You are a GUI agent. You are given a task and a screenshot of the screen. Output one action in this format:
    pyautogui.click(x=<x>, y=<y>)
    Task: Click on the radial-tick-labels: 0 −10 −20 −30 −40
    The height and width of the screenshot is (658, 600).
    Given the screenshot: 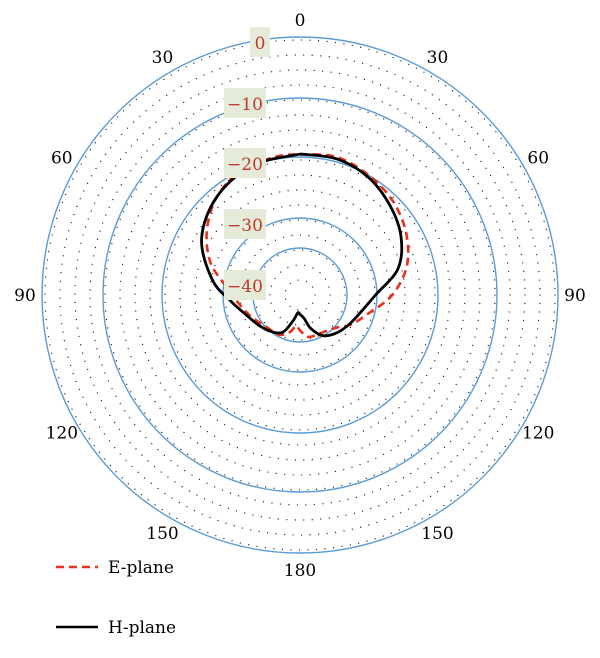 What is the action you would take?
    pyautogui.click(x=247, y=163)
    